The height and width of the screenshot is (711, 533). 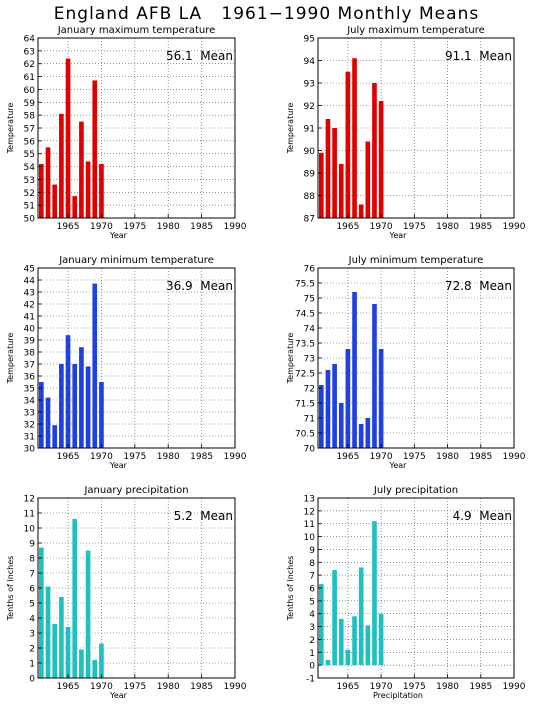 I want to click on y-tick-label: 10, so click(x=310, y=538).